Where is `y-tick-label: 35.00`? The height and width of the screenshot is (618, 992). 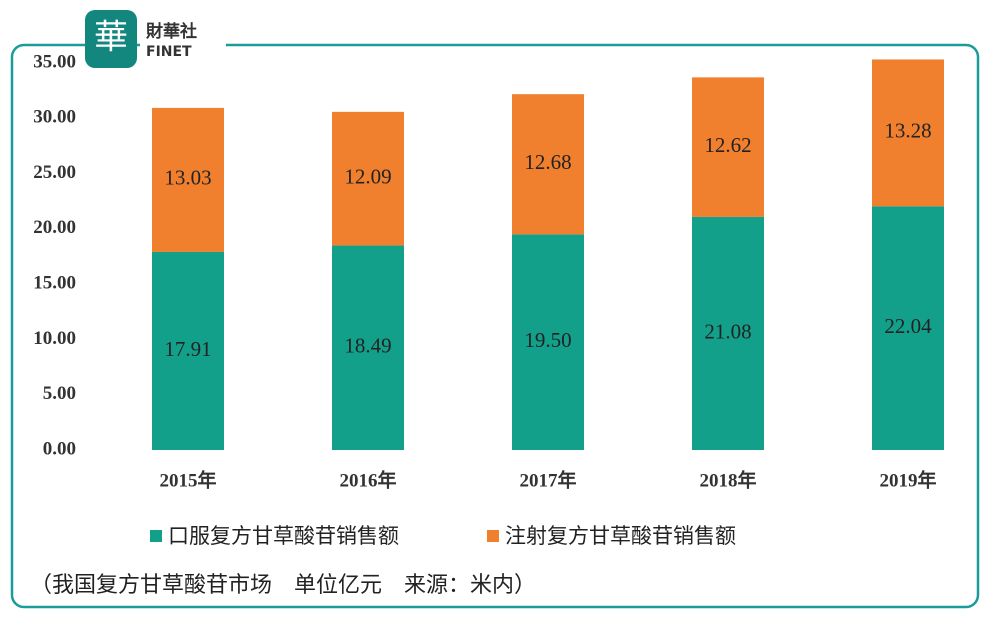
y-tick-label: 35.00 is located at coordinates (54, 61).